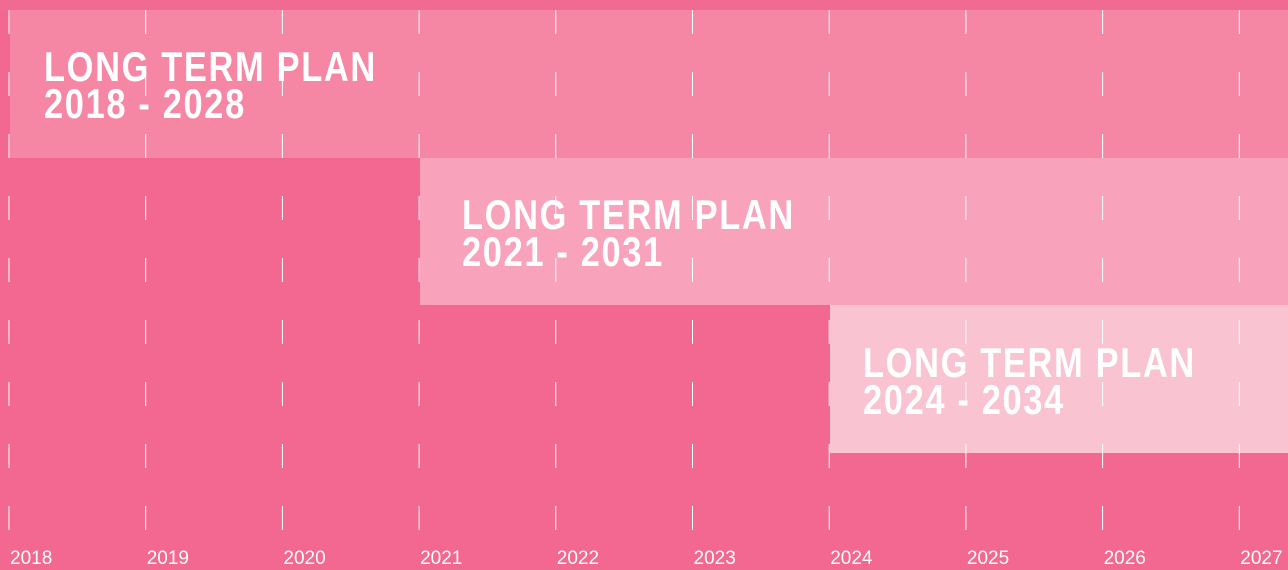 The width and height of the screenshot is (1288, 570). What do you see at coordinates (714, 558) in the screenshot?
I see `year-label: 2023` at bounding box center [714, 558].